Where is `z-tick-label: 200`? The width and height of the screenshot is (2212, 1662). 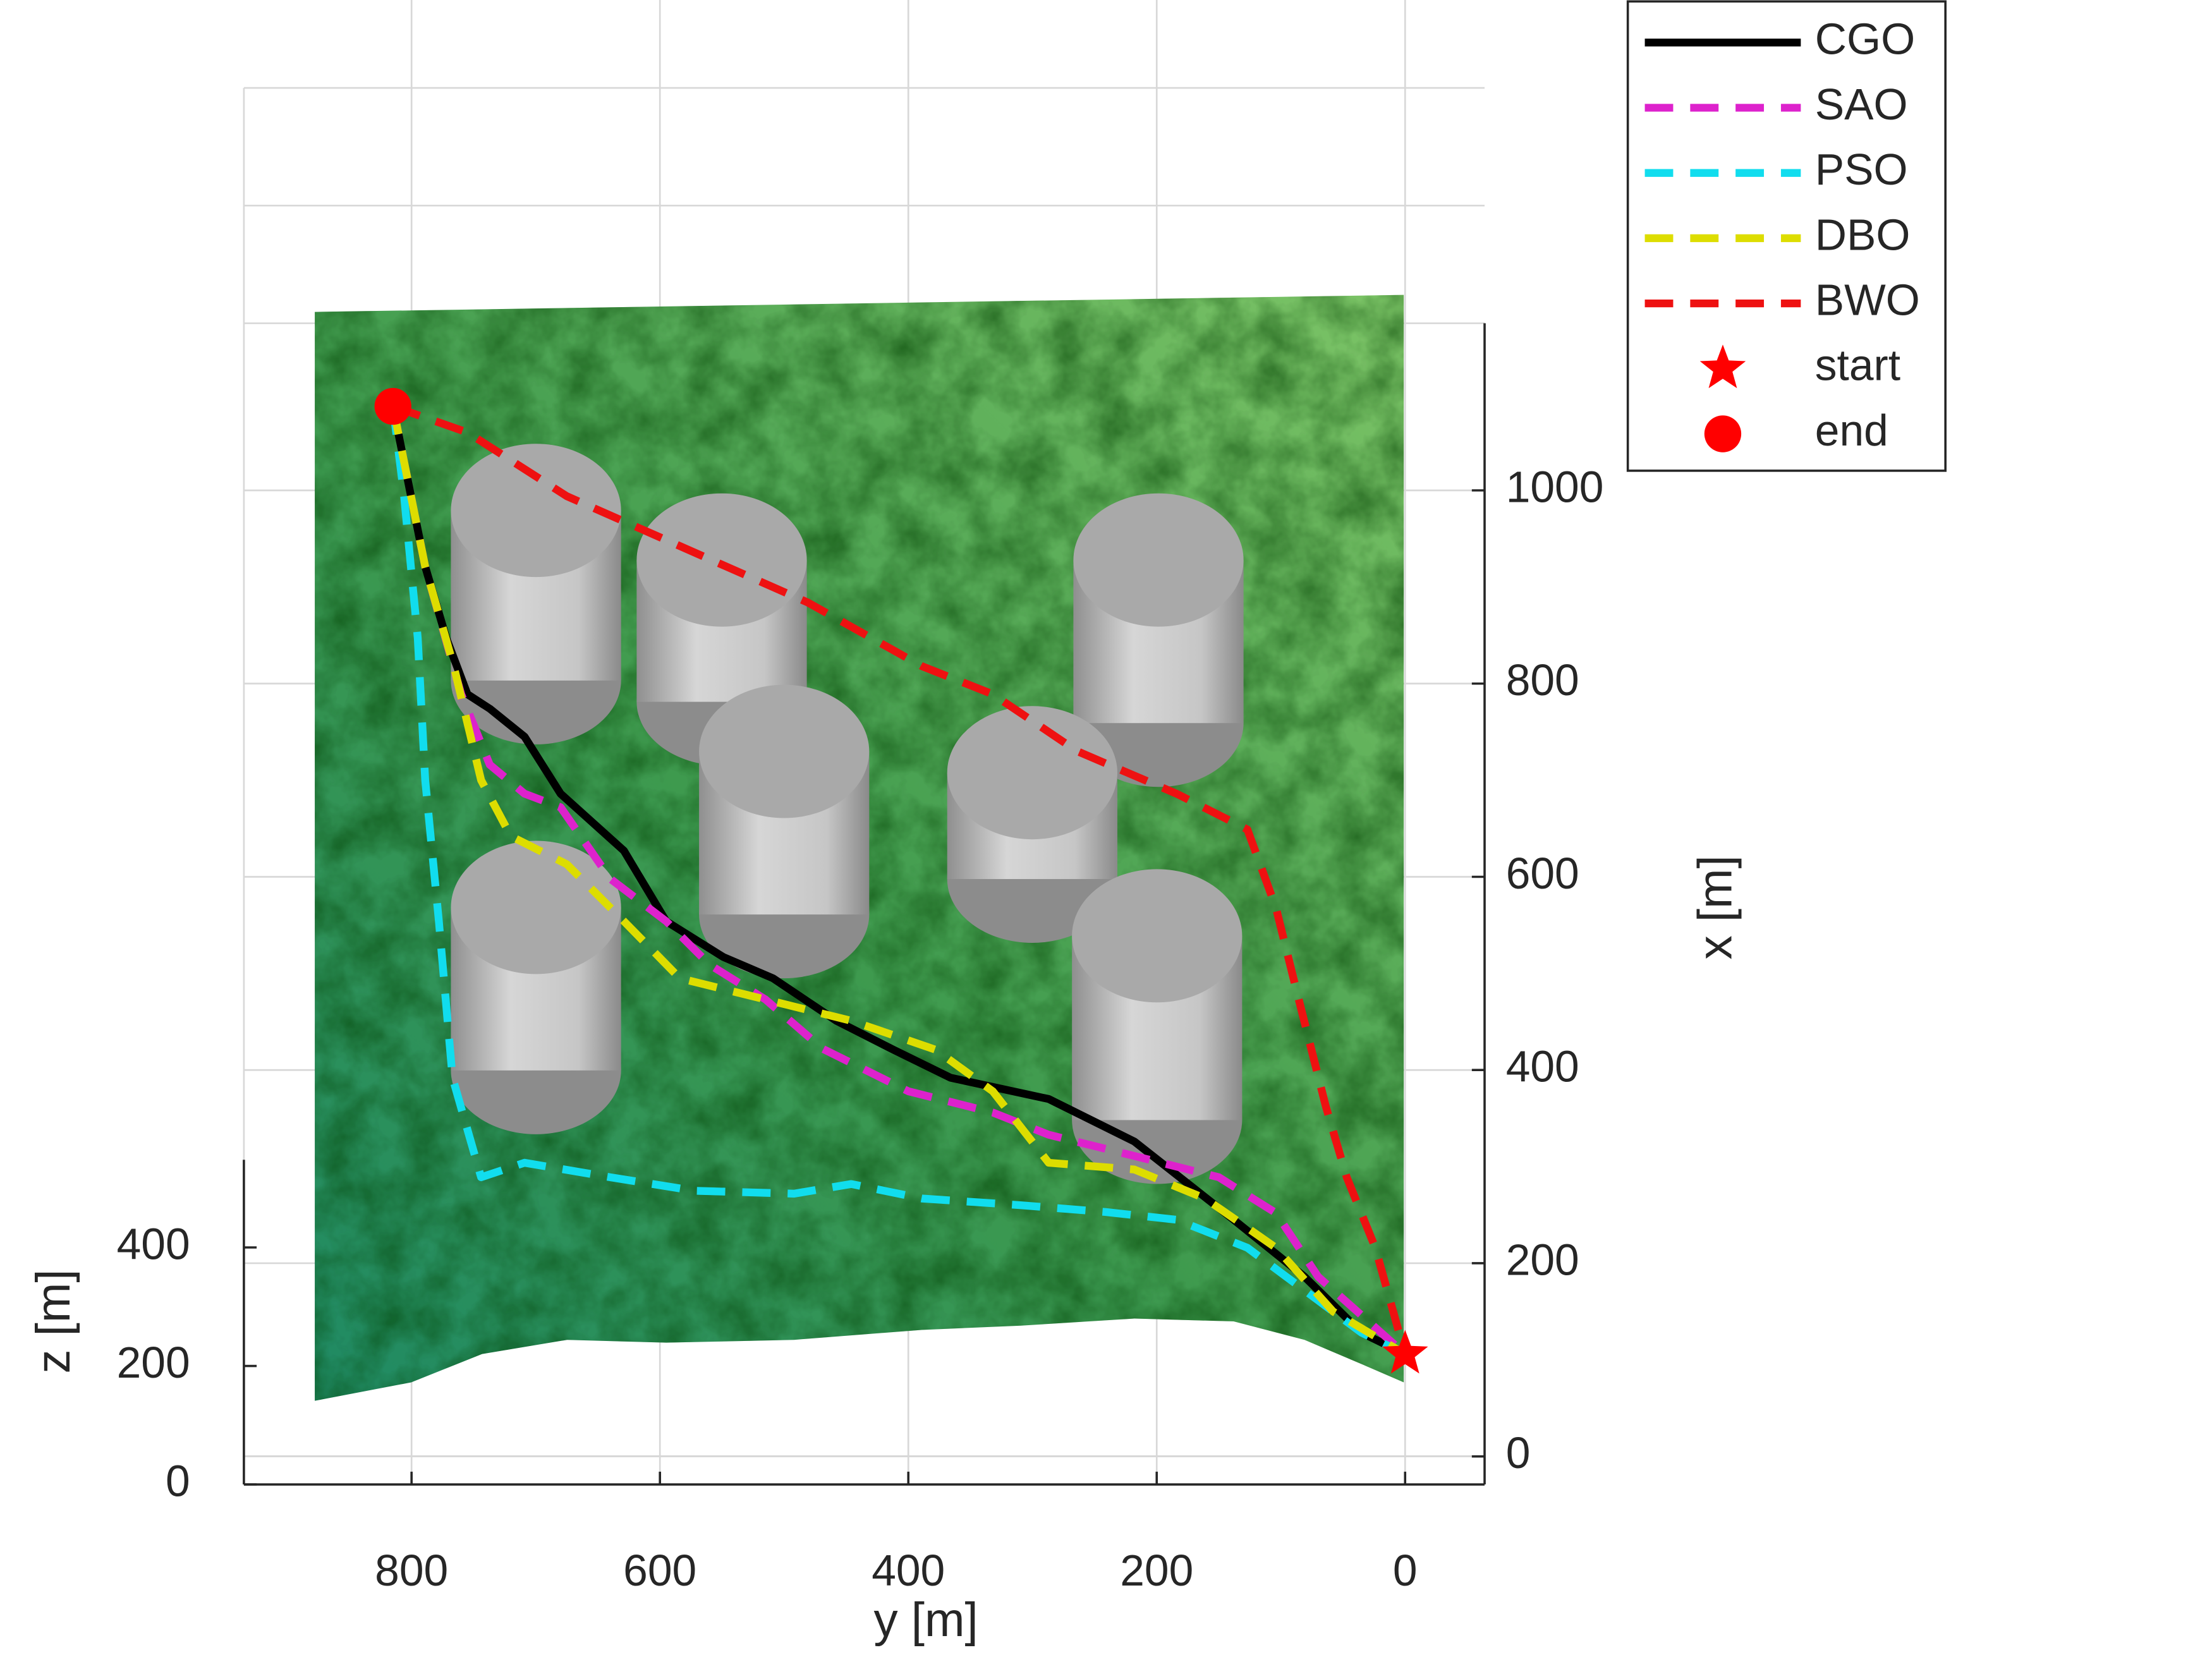
z-tick-label: 200 is located at coordinates (153, 1362).